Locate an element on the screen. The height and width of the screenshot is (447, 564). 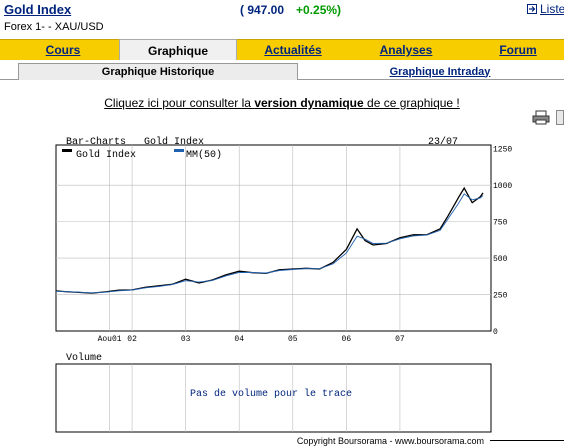
volume-grid is located at coordinates (255, 398).